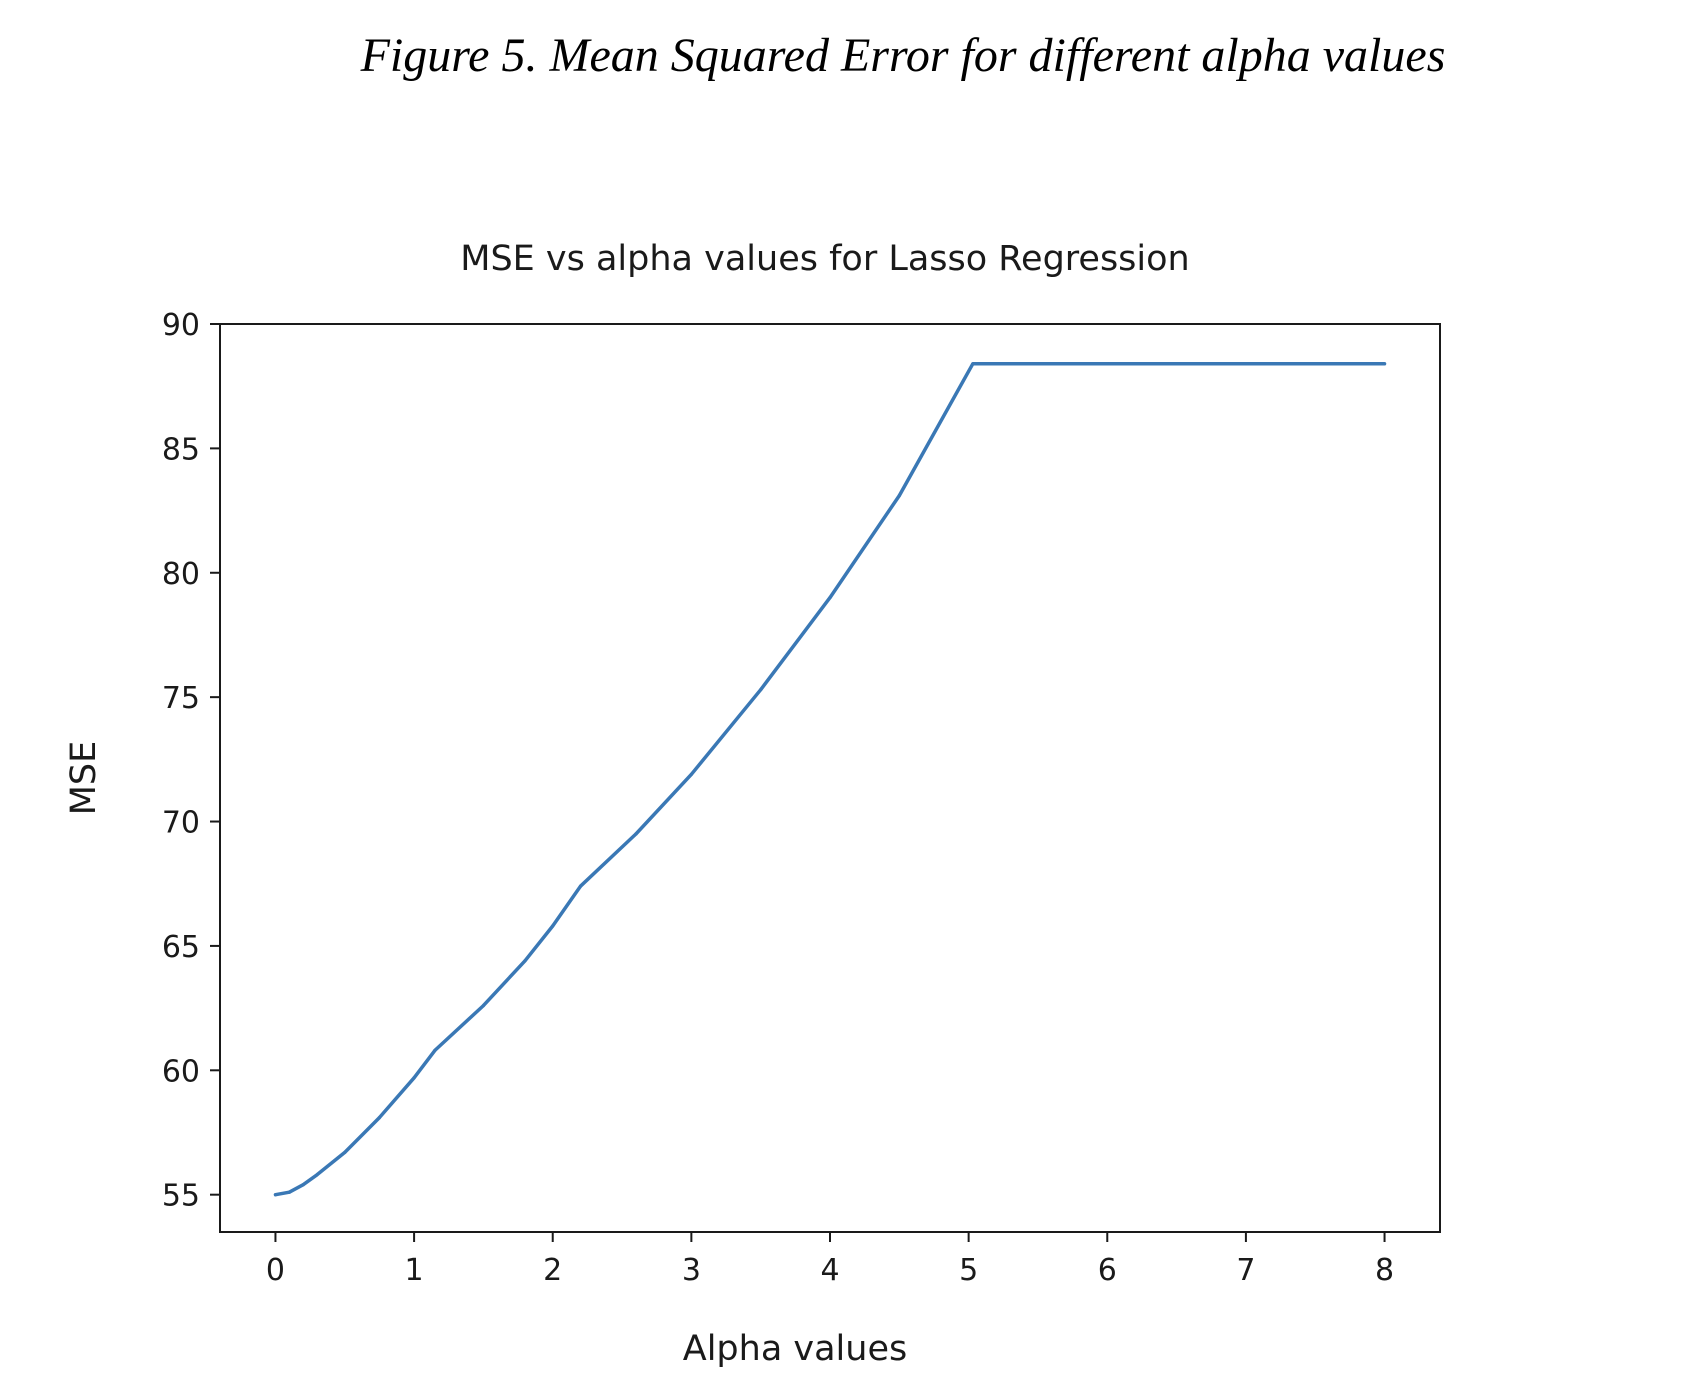 The image size is (1686, 1398). Describe the element at coordinates (181, 325) in the screenshot. I see `y-tick-label: 90` at that location.